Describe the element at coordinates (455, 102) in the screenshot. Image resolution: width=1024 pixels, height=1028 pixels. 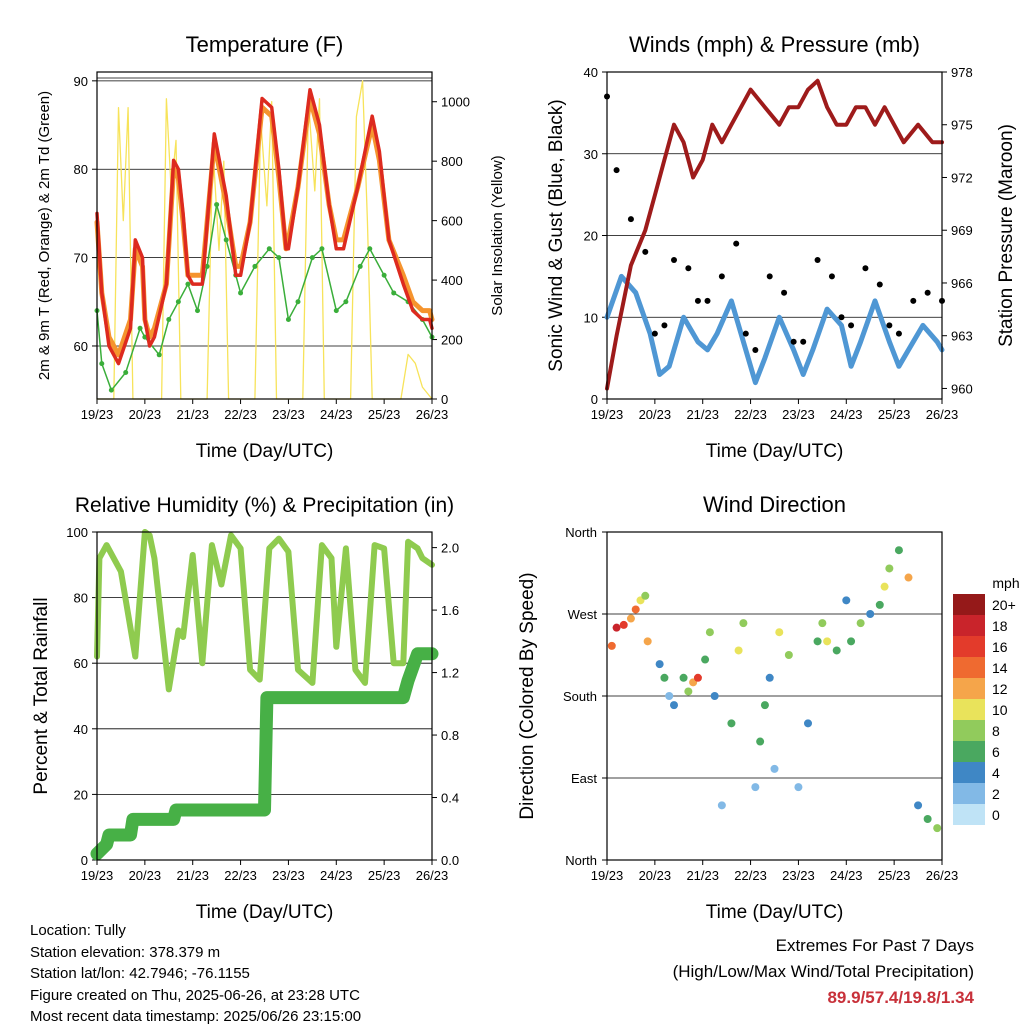
I see `y2-tick-label: 1000` at that location.